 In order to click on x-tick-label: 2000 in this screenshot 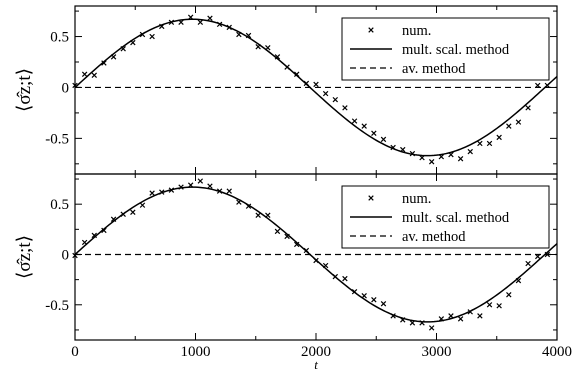, I will do `click(316, 352)`.